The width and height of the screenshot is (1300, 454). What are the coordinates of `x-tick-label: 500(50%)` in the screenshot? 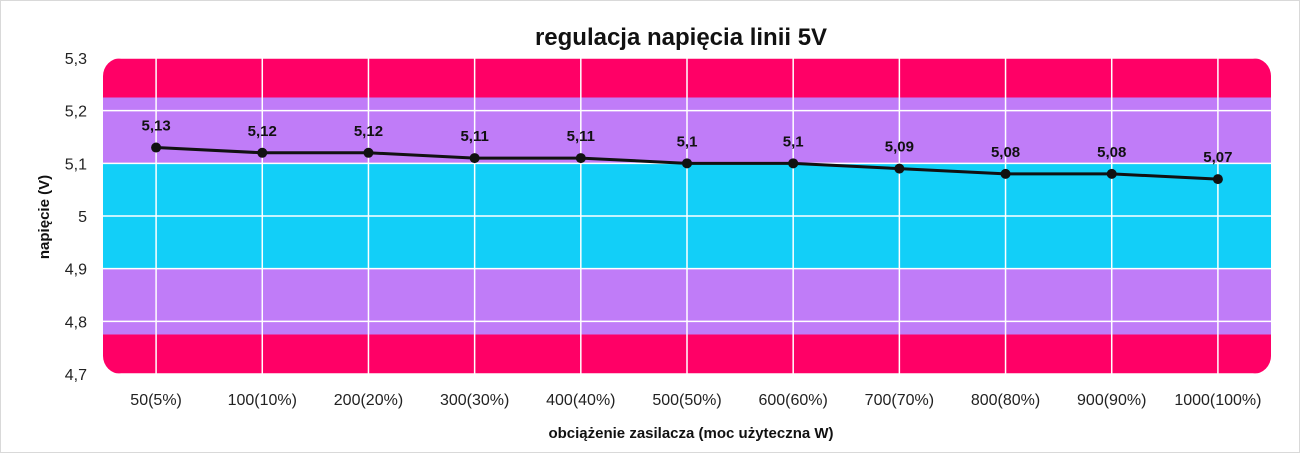 It's located at (686, 400).